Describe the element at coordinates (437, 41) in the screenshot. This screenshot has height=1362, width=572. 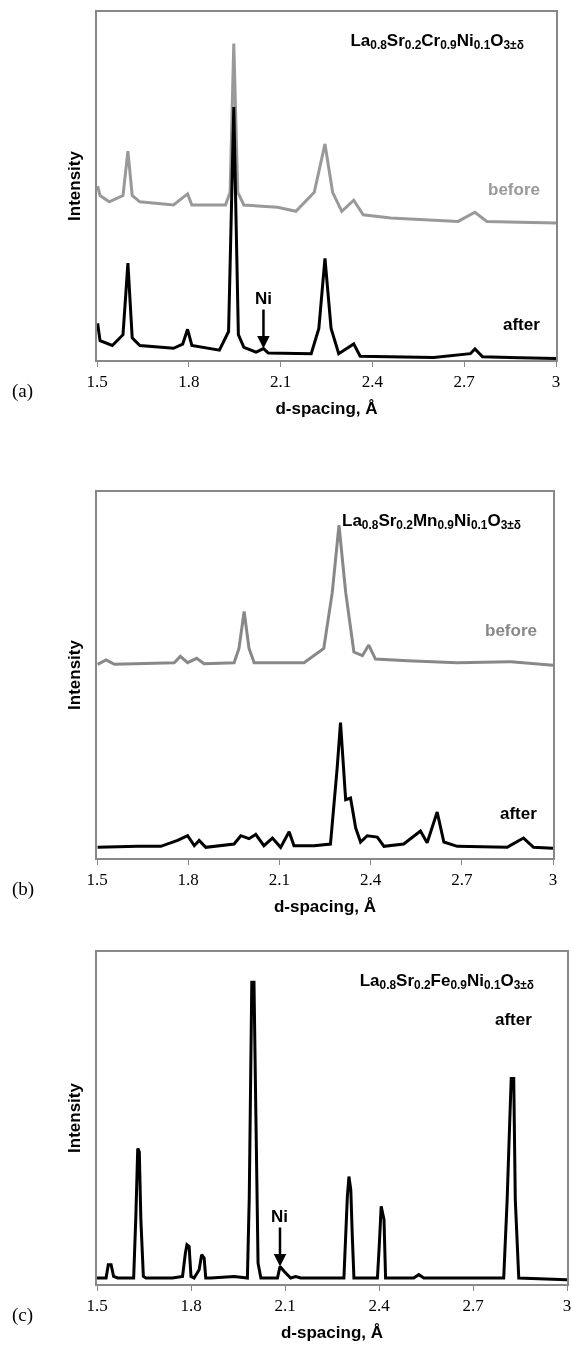
I see `chart-title: La$_{0.8}$Sr$_{0.2}$Cr$_{0.9}$Ni$_{0.1}$O$_{3±δ}$` at that location.